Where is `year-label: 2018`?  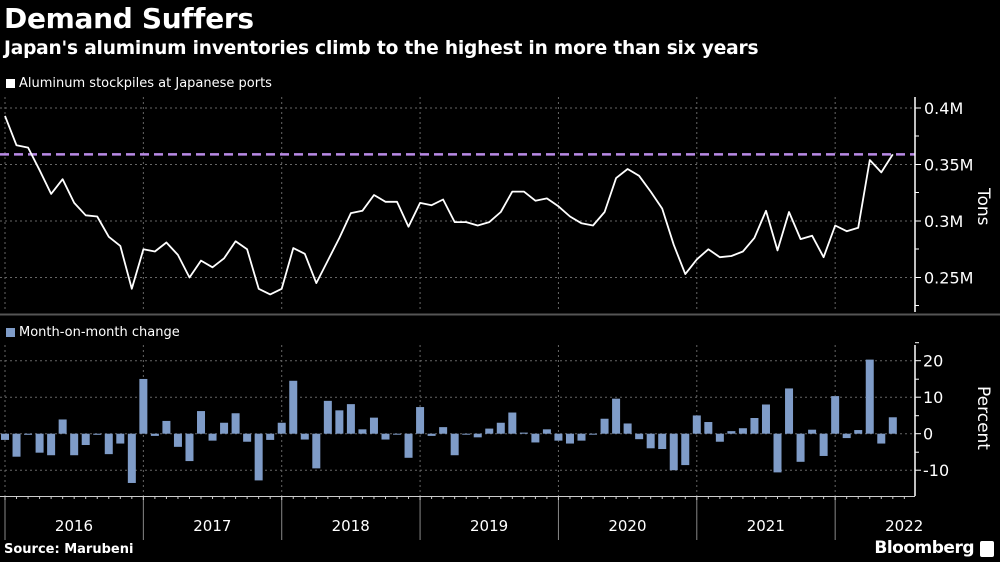 year-label: 2018 is located at coordinates (351, 526).